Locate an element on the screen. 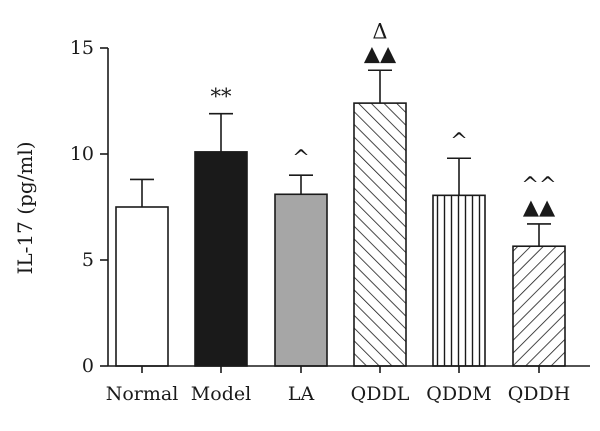 This screenshot has height=431, width=600. significance-marker: Δ is located at coordinates (379, 31).